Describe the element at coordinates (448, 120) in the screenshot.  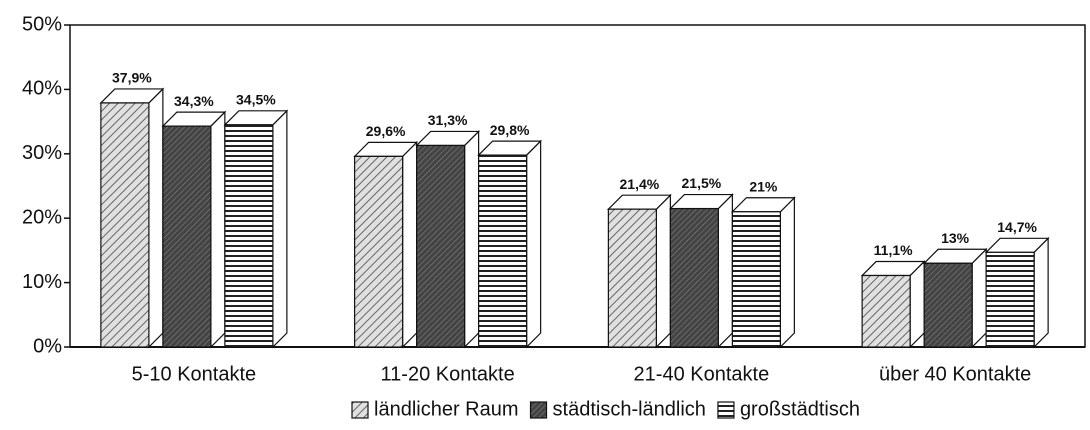
I see `value-label: 31,3%` at that location.